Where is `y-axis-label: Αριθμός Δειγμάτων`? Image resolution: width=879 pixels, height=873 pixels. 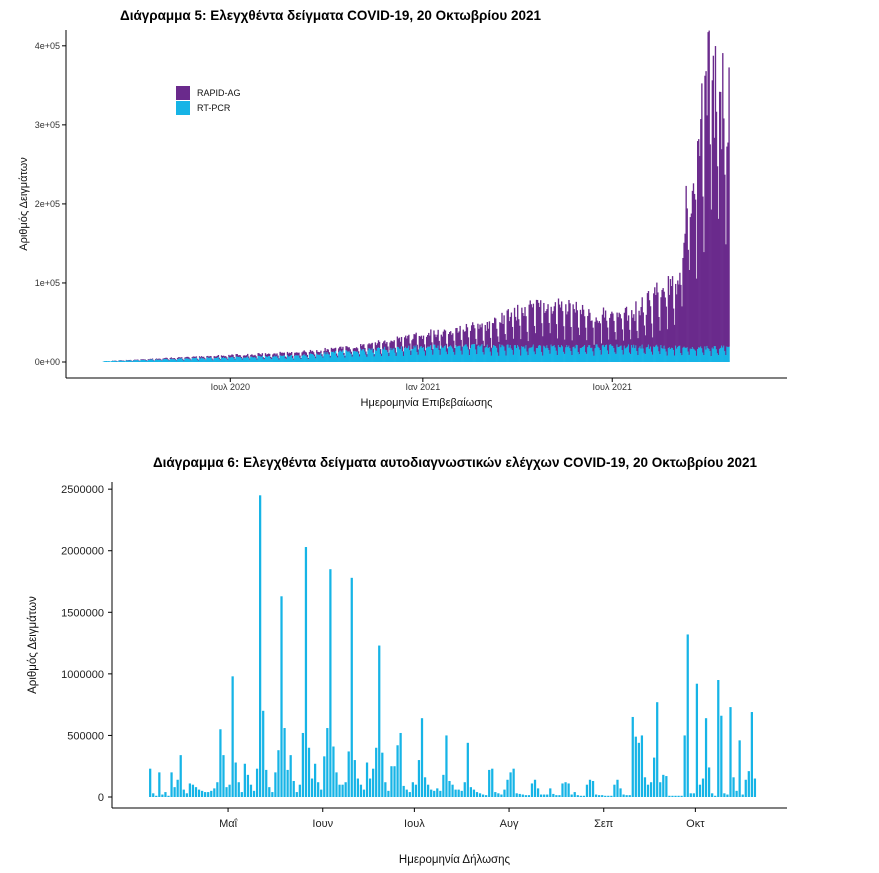 y-axis-label: Αριθμός Δειγμάτων is located at coordinates (33, 645).